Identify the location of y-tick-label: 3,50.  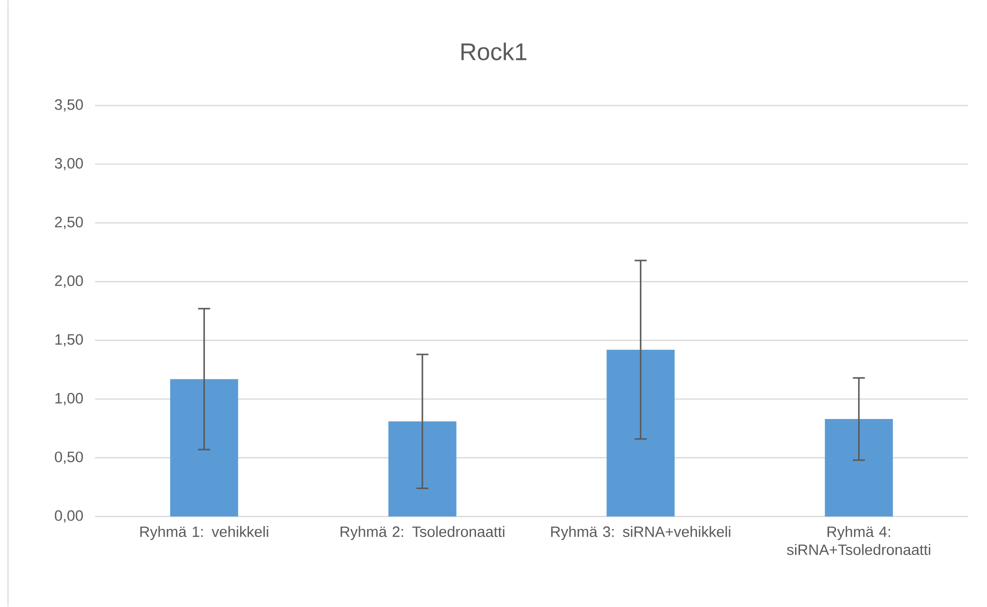
(68, 105).